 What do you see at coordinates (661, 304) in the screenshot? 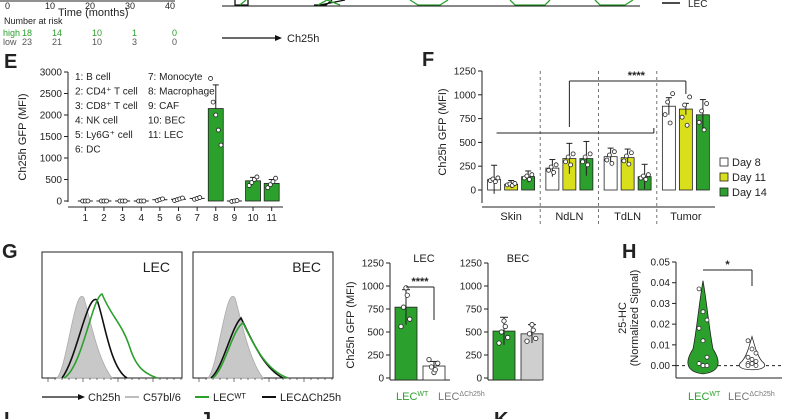
I see `h-y-tick-label: 0.03` at bounding box center [661, 304].